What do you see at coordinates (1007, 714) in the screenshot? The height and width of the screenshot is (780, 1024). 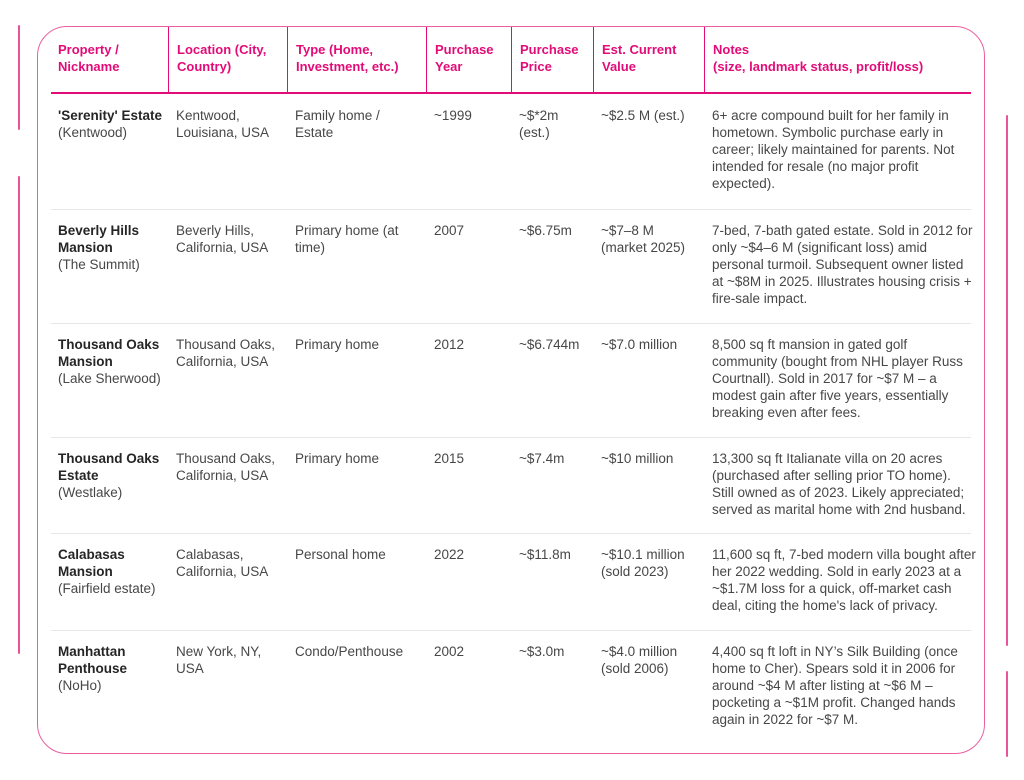 I see `right-accent-line-bottom` at bounding box center [1007, 714].